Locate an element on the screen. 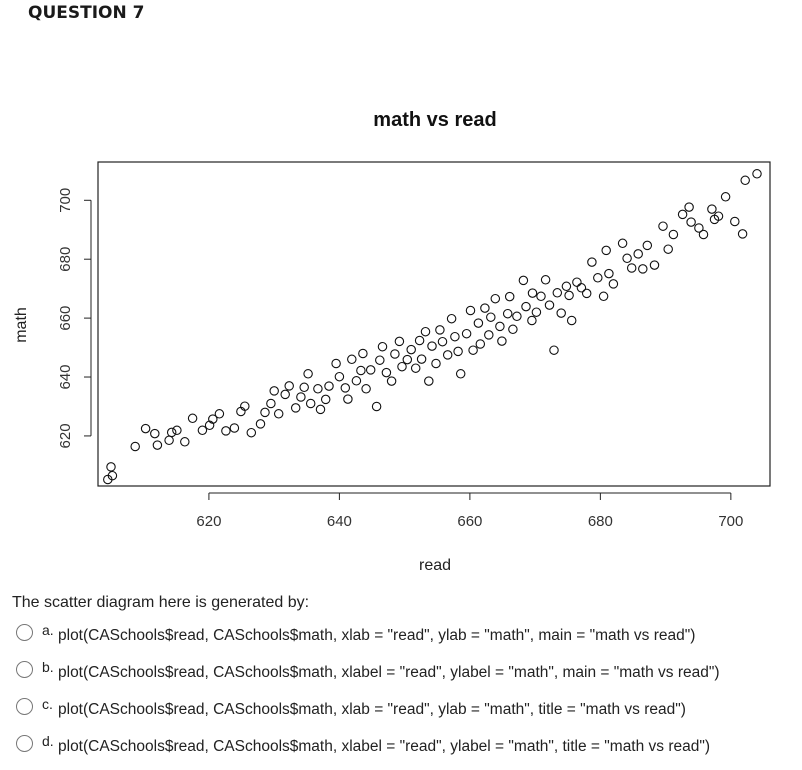  y-tick-label: 620 is located at coordinates (65, 435).